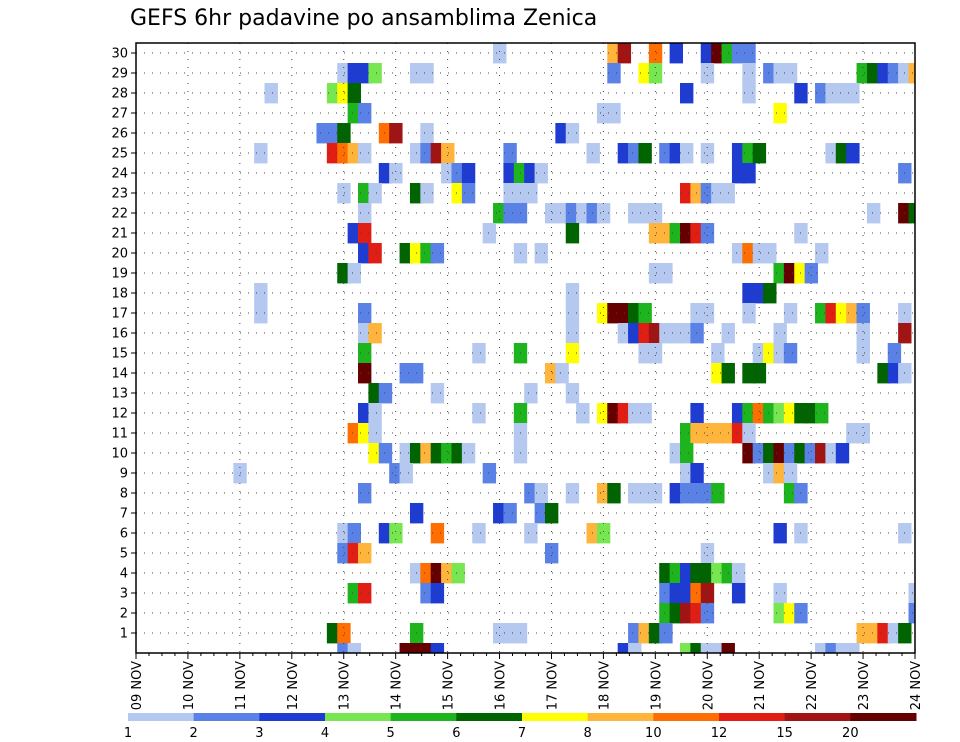 The height and width of the screenshot is (742, 960). I want to click on y-tick-label: 18, so click(119, 294).